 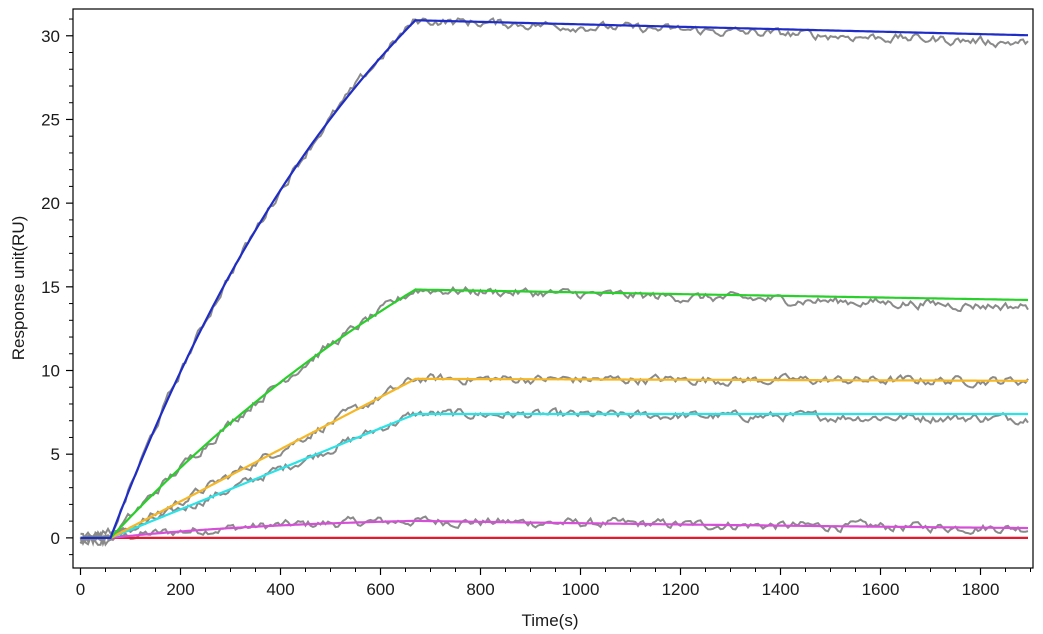 I want to click on y-tick-label: 15, so click(x=50, y=287).